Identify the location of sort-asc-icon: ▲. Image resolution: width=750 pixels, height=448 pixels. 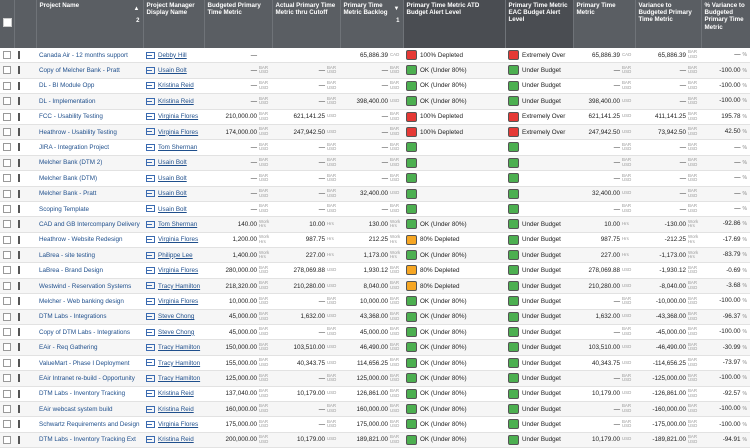
(136, 9).